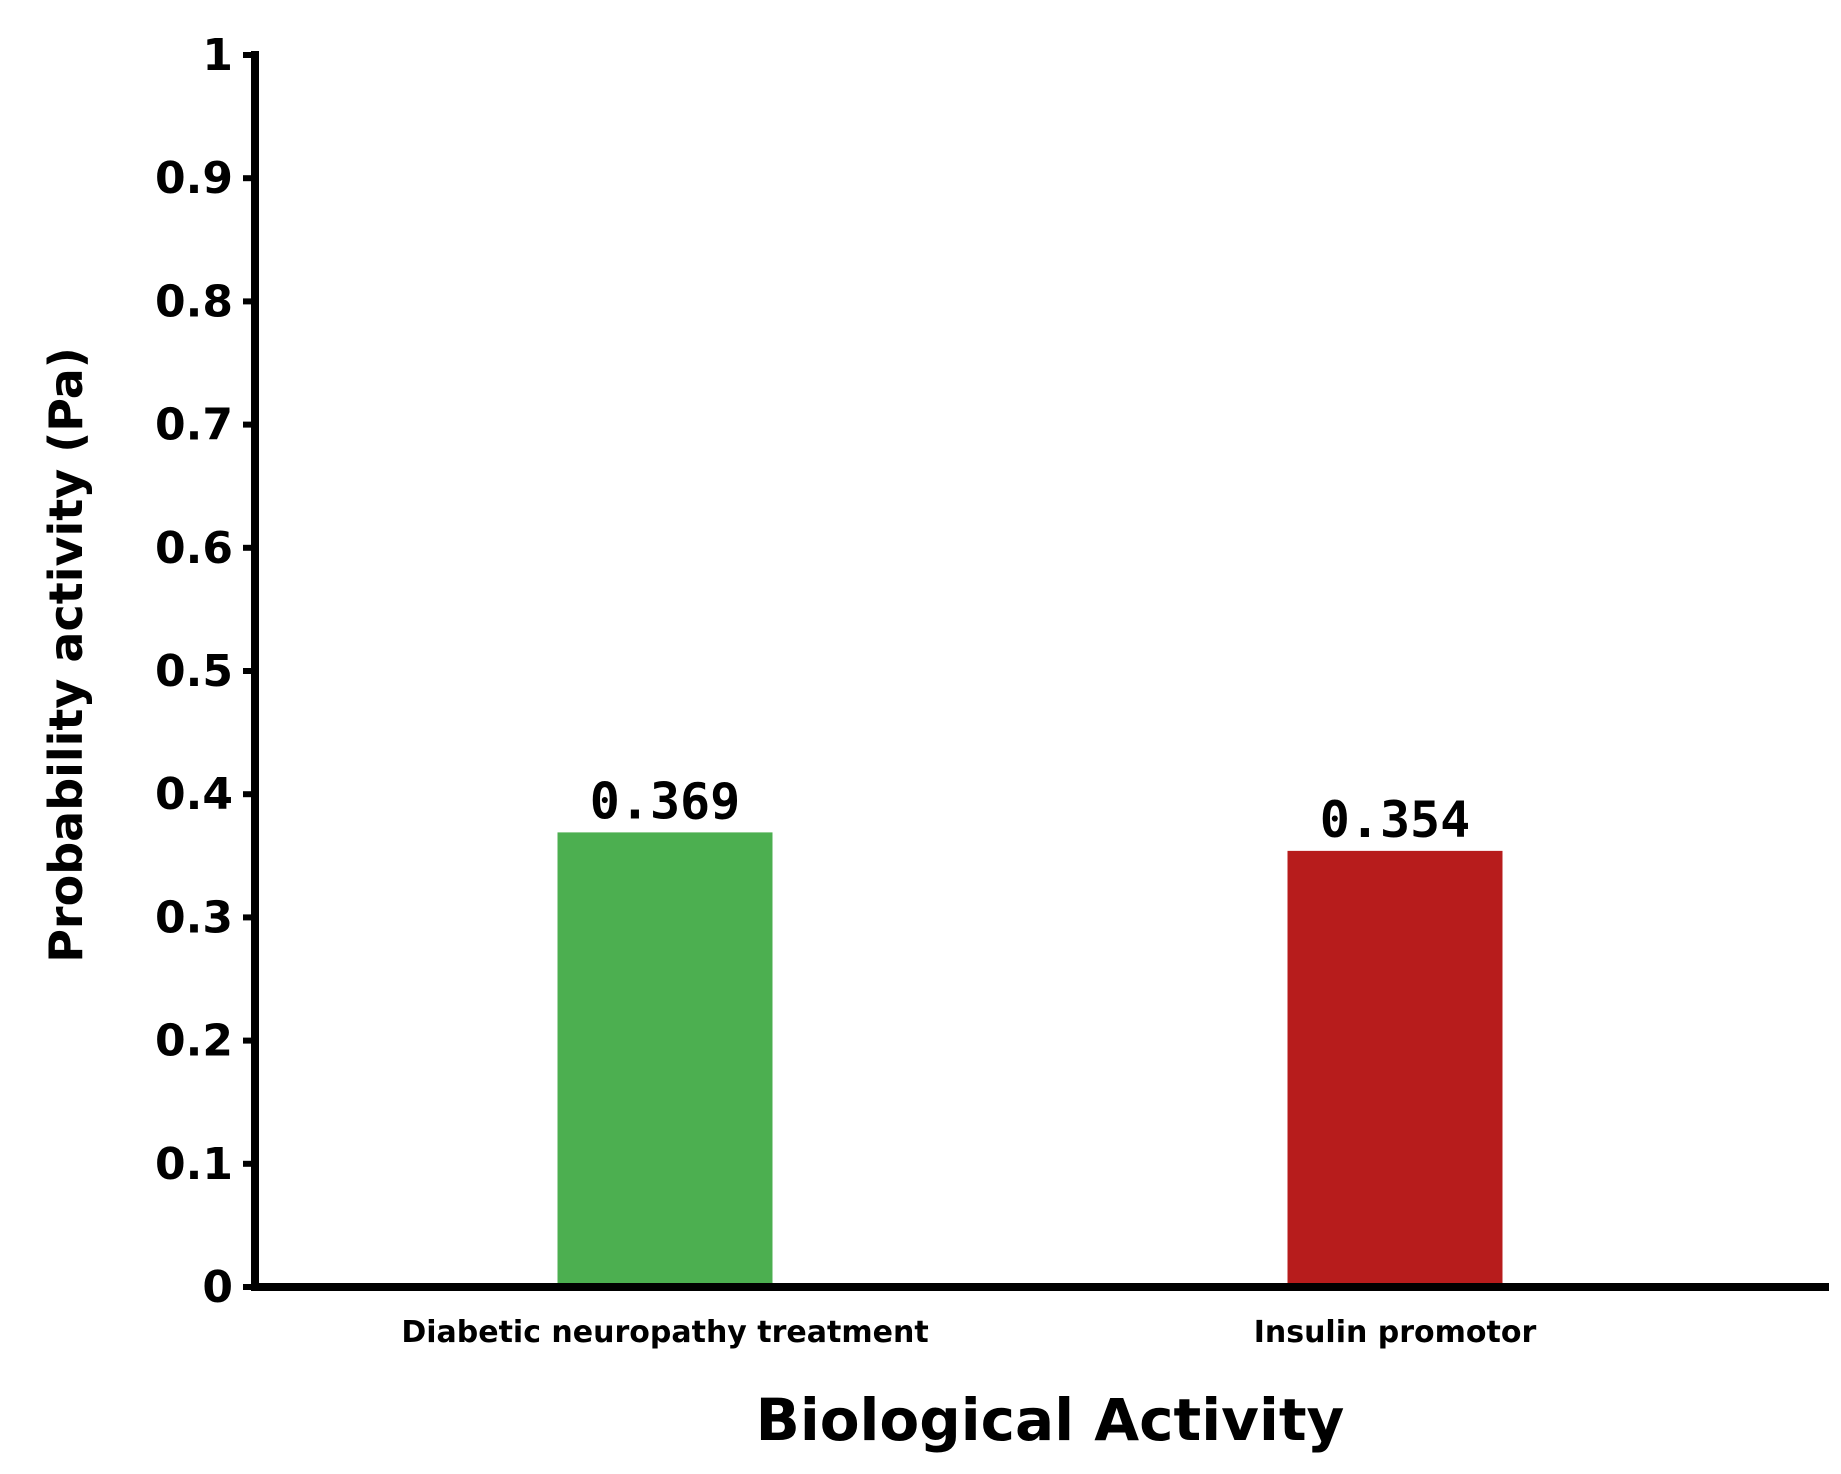 The image size is (1841, 1474). I want to click on data-labels: 0.369 0.354, so click(1030, 810).